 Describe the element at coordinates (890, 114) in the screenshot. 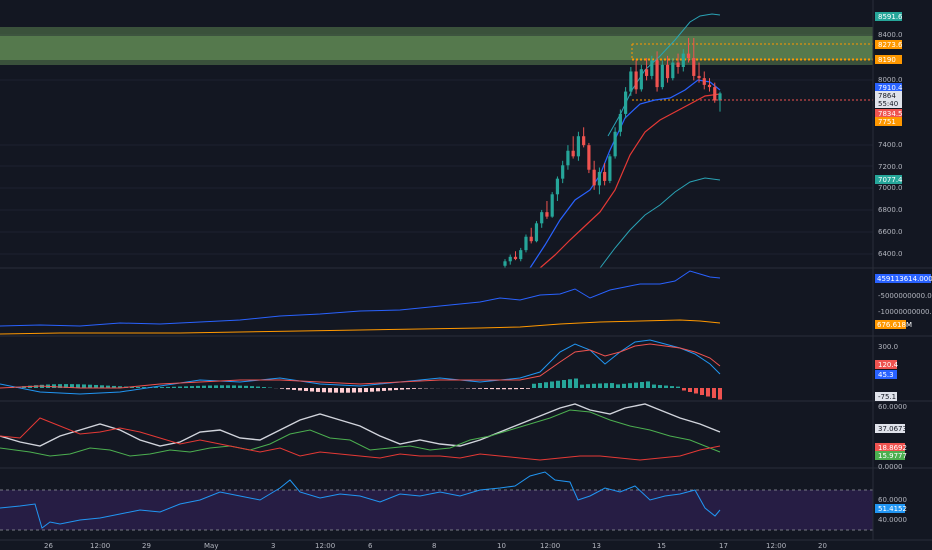

I see `svg-text: 7834.5` at that location.